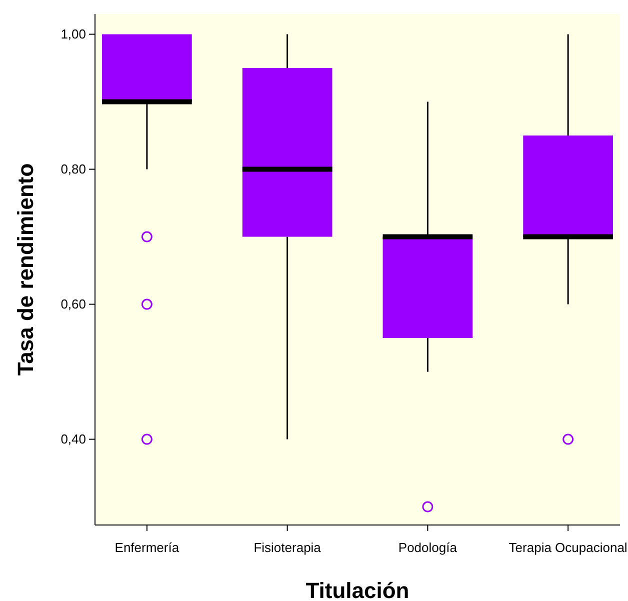 This screenshot has height=601, width=628. What do you see at coordinates (568, 548) in the screenshot?
I see `x-tick-label: Terapia Ocupacional` at bounding box center [568, 548].